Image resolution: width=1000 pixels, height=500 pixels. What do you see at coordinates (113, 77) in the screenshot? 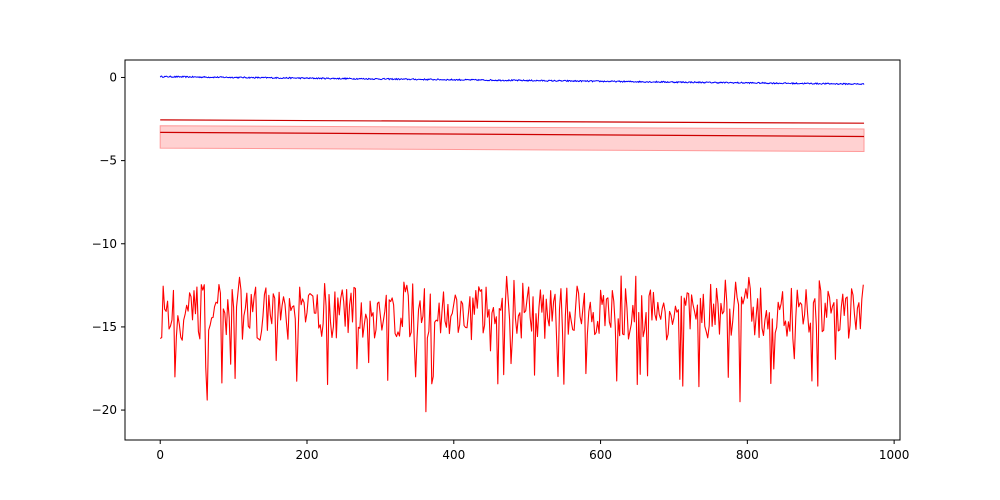
I see `y-tick-label: 0` at bounding box center [113, 77].